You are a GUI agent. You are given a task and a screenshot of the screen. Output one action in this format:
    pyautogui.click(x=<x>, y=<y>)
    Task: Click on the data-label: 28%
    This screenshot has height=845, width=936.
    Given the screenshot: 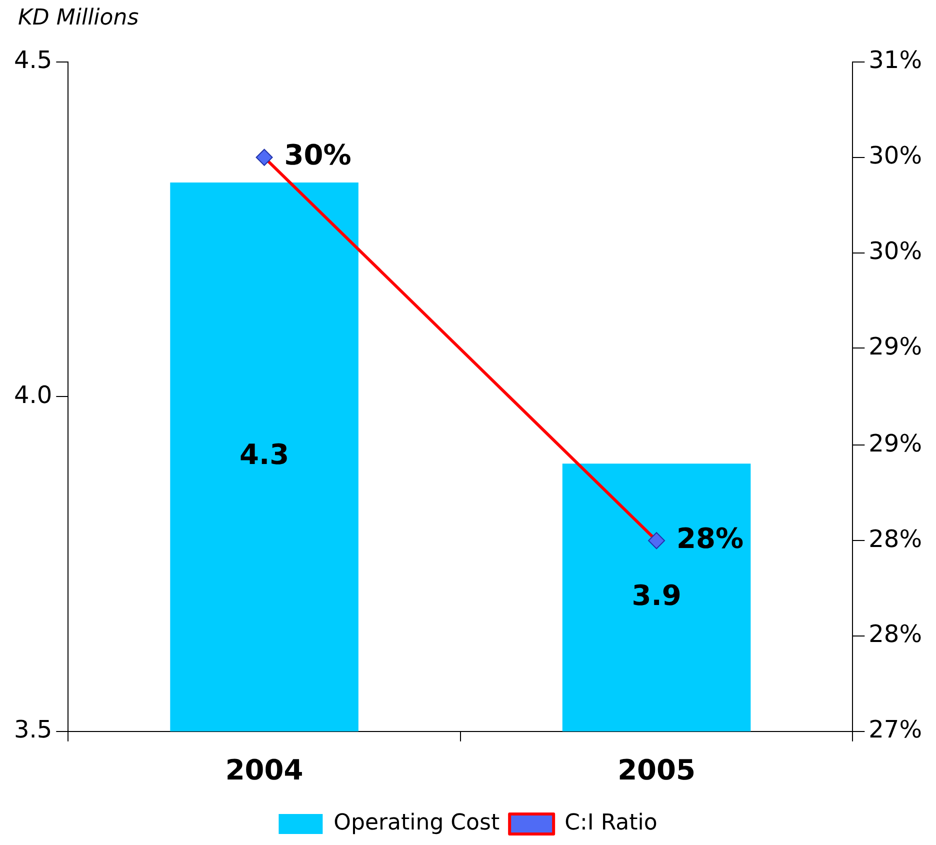 What is the action you would take?
    pyautogui.click(x=710, y=538)
    